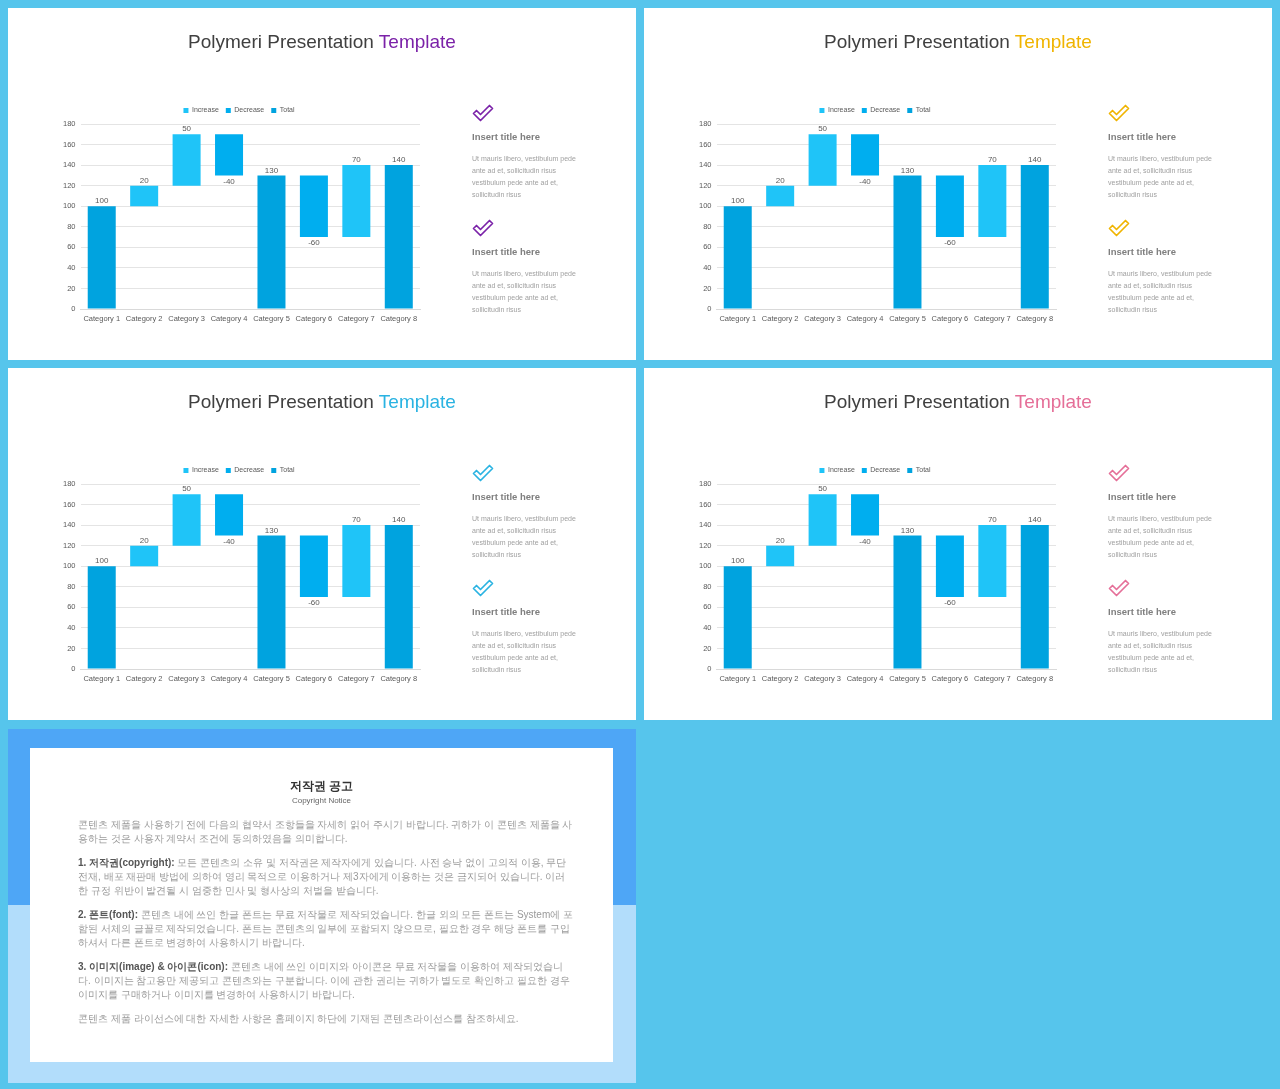 This screenshot has width=1280, height=1089. What do you see at coordinates (321, 786) in the screenshot?
I see `text: 저작권 공고` at bounding box center [321, 786].